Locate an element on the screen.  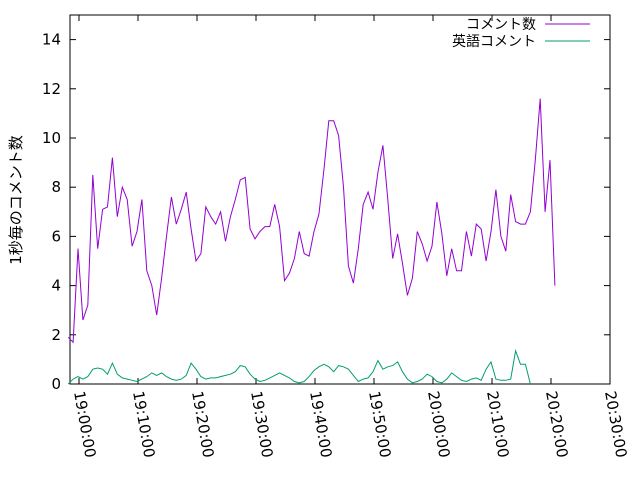
legend-label-0: コメント数 is located at coordinates (501, 25).